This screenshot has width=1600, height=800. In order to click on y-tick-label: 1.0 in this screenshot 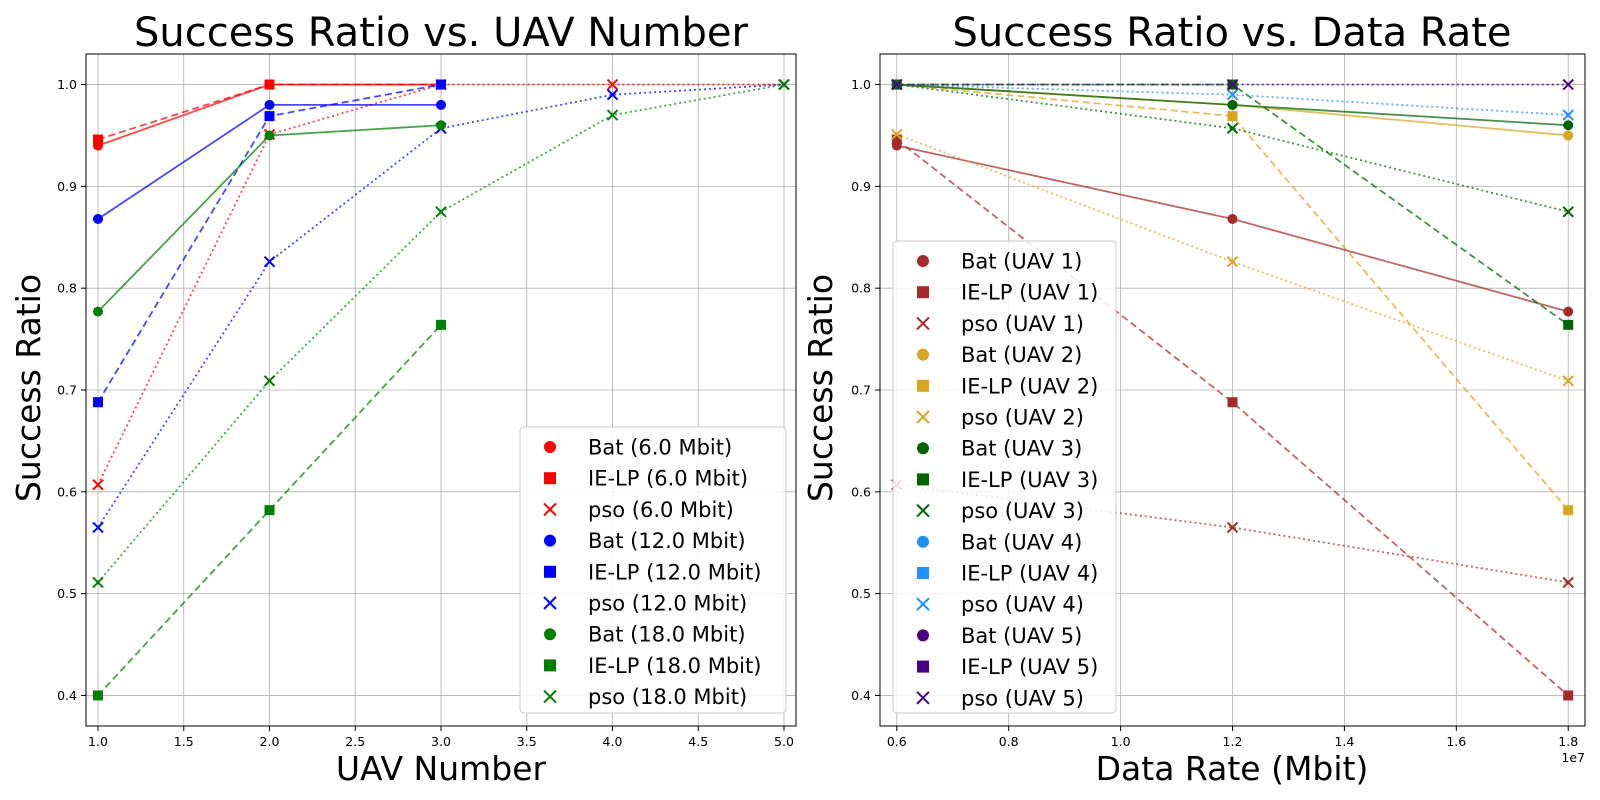, I will do `click(67, 84)`.